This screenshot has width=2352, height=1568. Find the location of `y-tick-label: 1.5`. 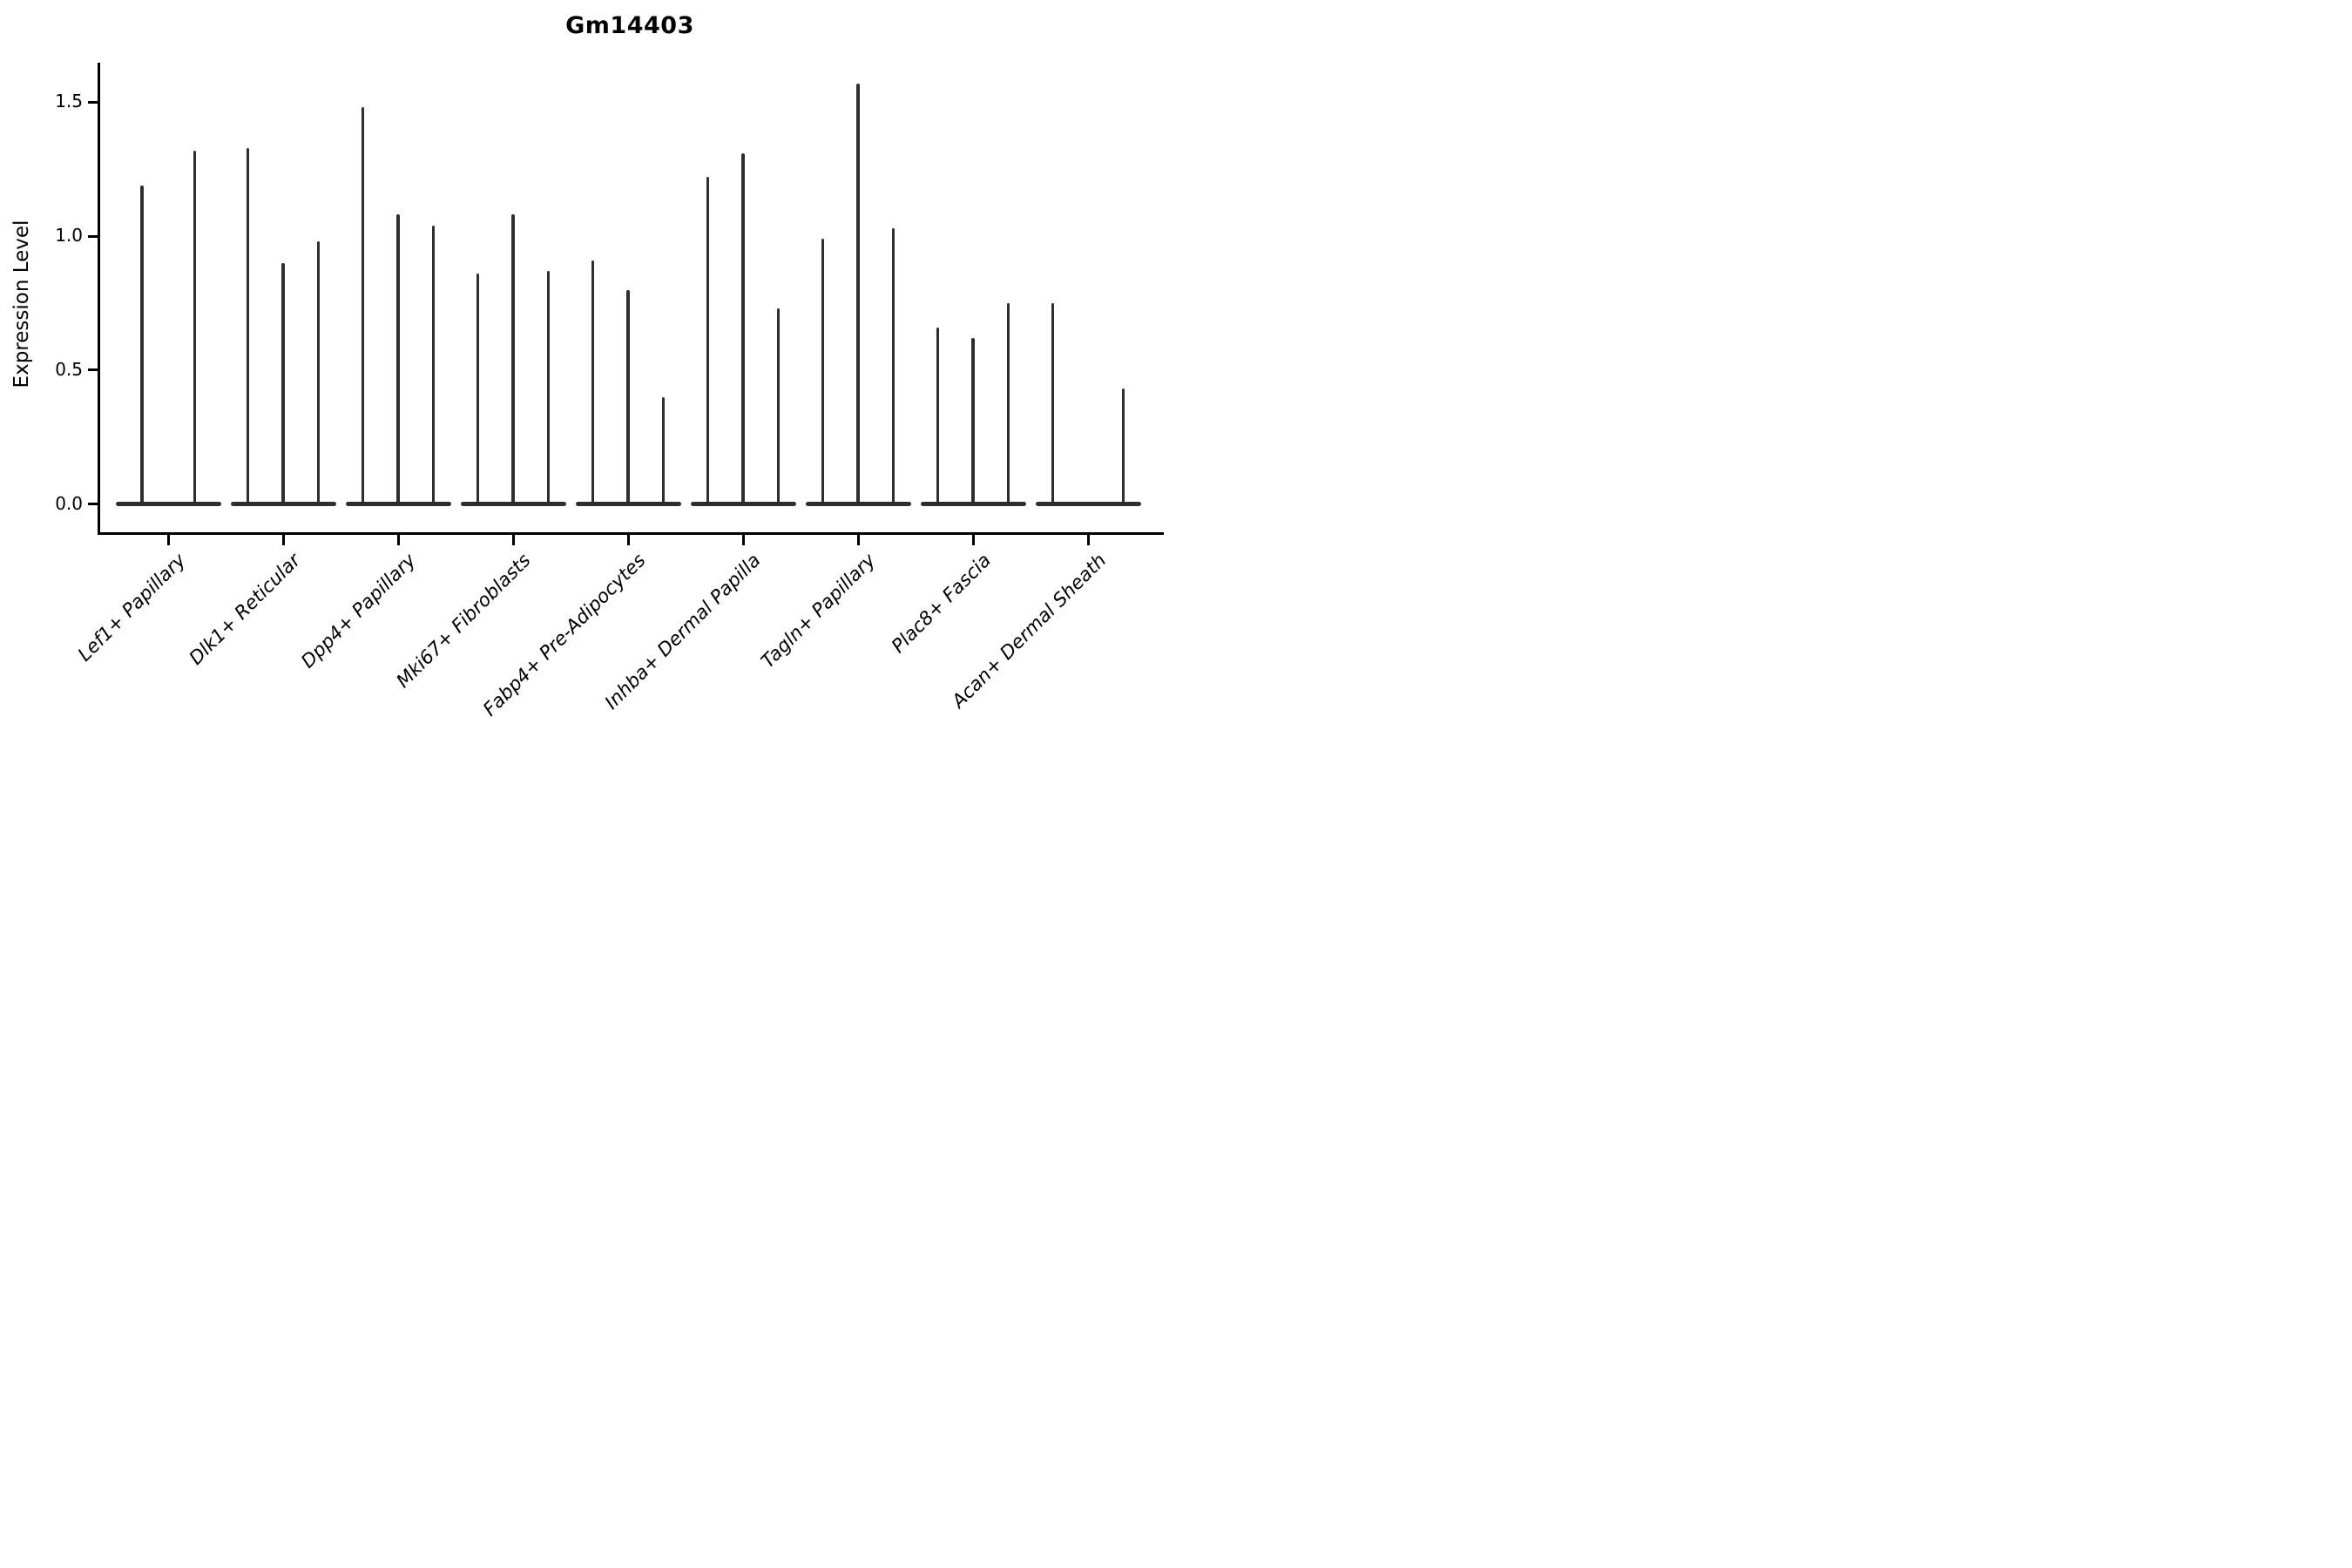

y-tick-label: 1.5 is located at coordinates (69, 101).